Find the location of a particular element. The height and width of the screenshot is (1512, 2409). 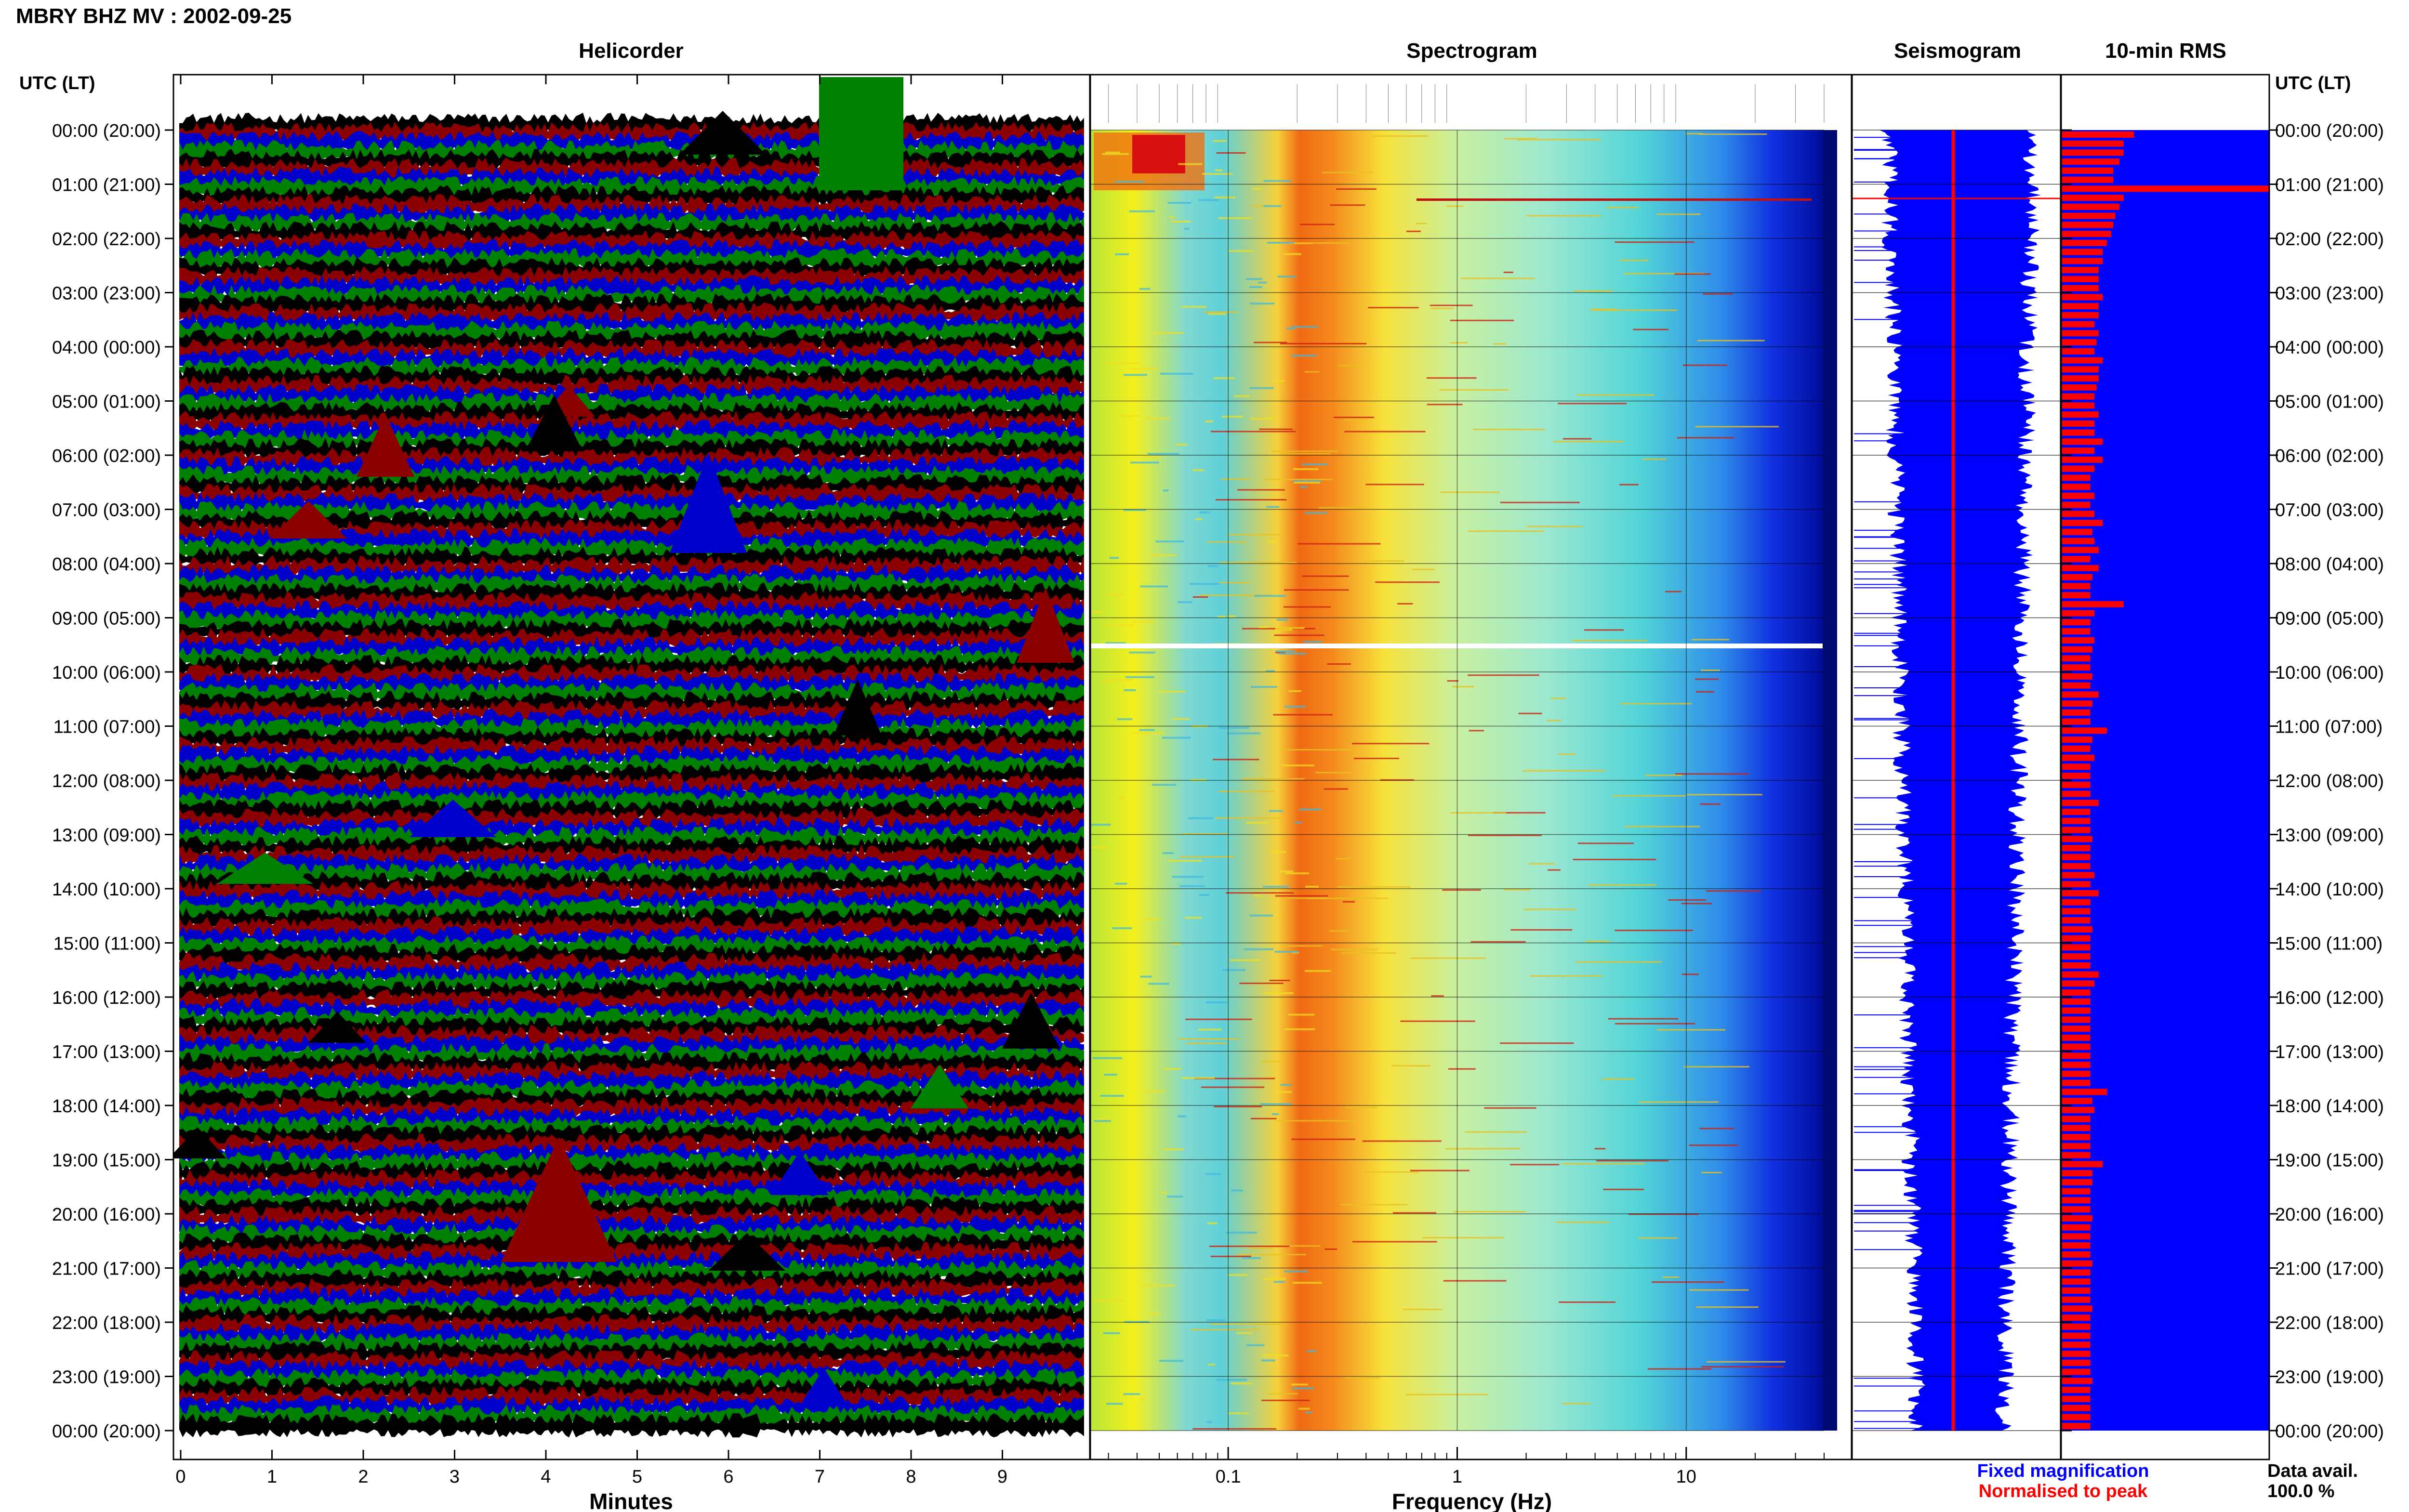

helicorder-tick-label: 2 is located at coordinates (363, 1477).